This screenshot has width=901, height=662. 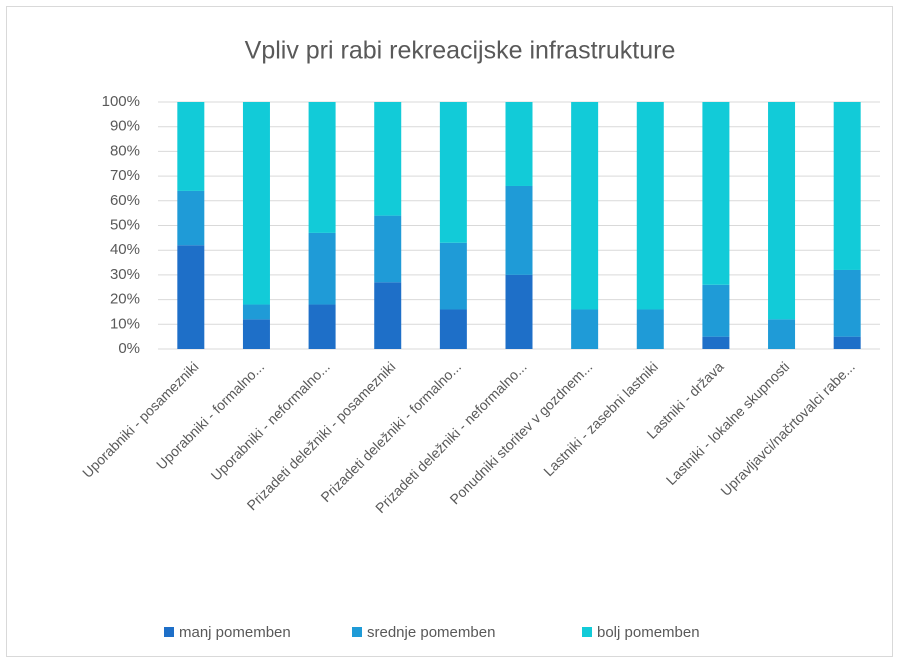 What do you see at coordinates (125, 323) in the screenshot?
I see `y-tick-label: 10%` at bounding box center [125, 323].